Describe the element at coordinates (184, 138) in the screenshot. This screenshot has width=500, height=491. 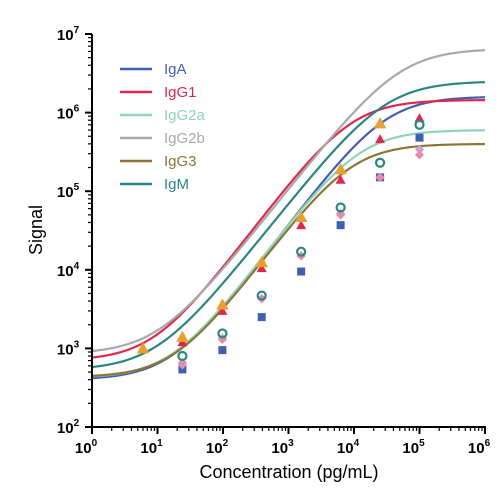
I see `legend-label-igg2b: IgG2b` at that location.